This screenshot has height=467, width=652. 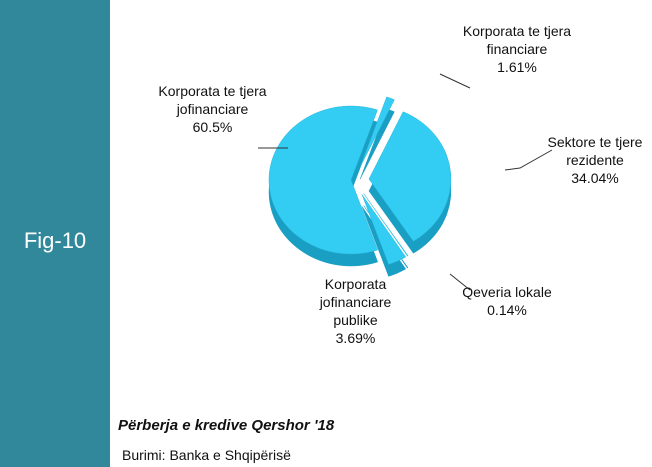 I want to click on data-label: Korporata jofinanciare publike 3.69%, so click(x=355, y=311).